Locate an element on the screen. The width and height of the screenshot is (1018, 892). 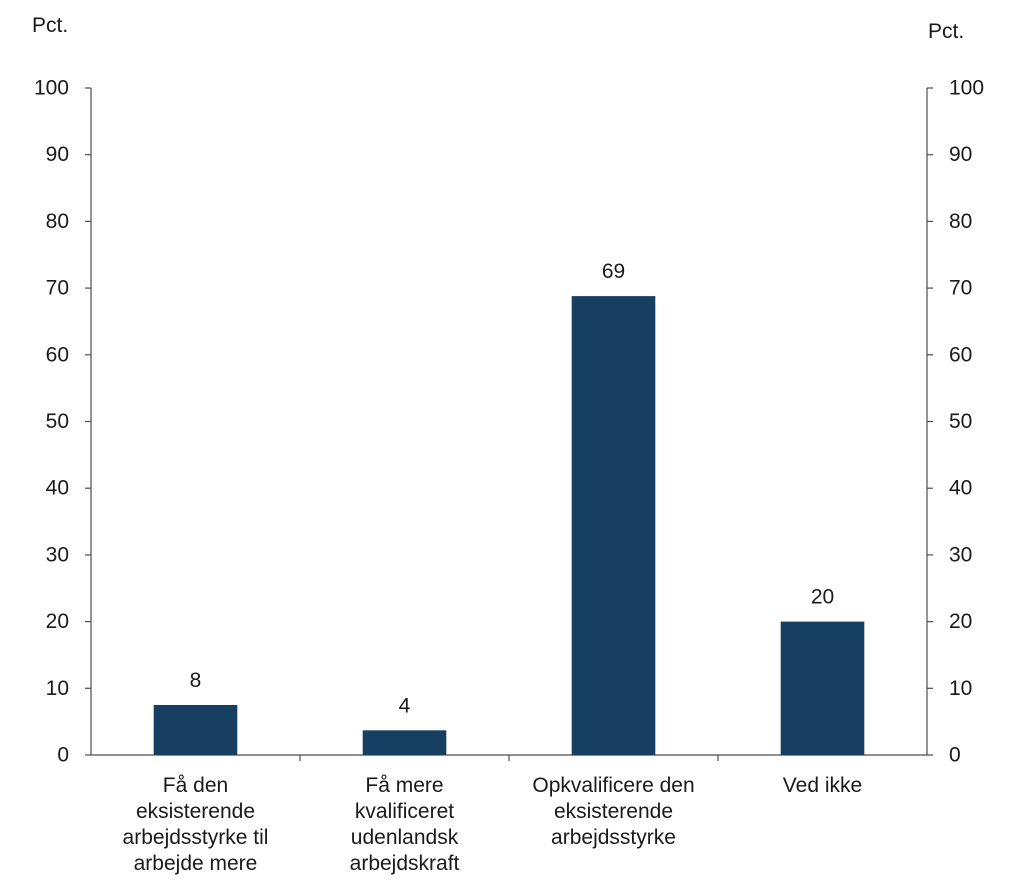
bar-value-label: 4 is located at coordinates (405, 705).